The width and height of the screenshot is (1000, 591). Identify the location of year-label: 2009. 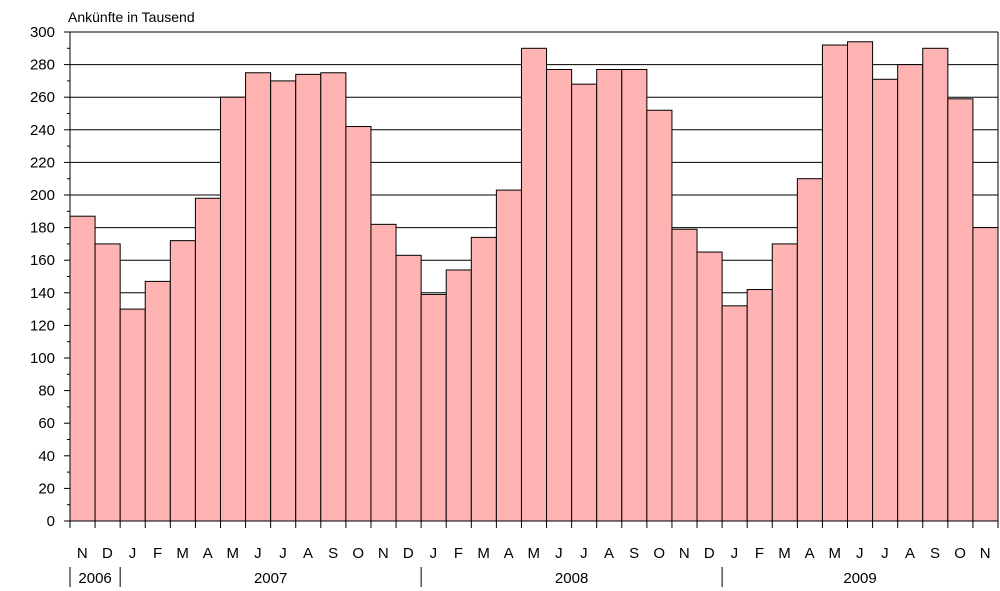
(859, 578).